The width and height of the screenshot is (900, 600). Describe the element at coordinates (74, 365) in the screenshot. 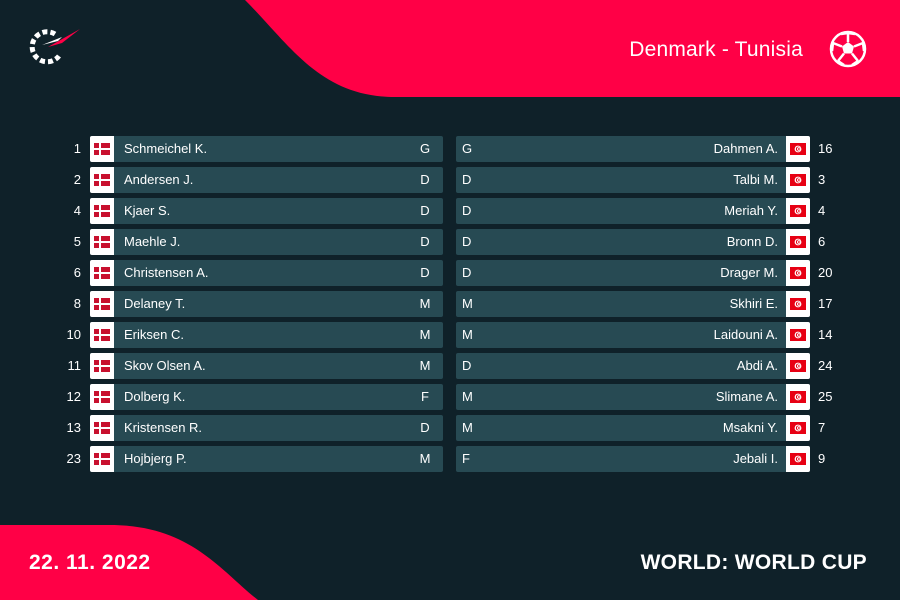

I see `player-number: 11` at that location.